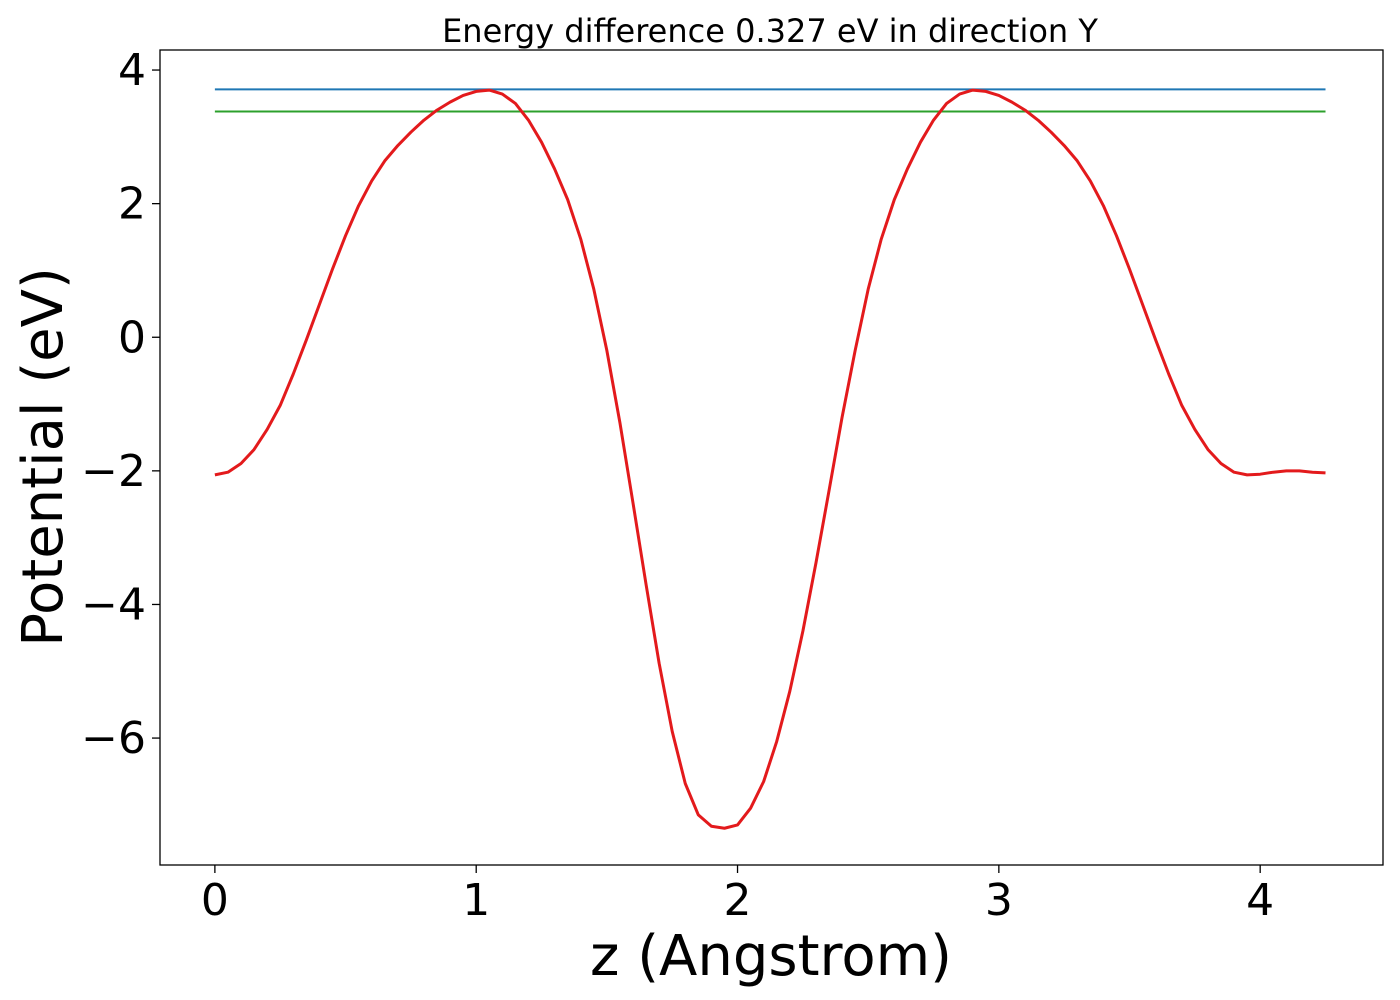  I want to click on y-tick-label: −2, so click(113, 471).